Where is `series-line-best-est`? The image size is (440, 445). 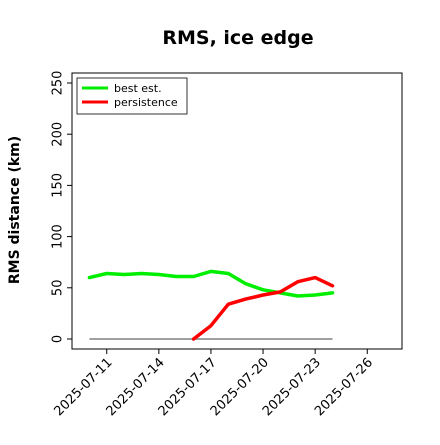
series-line-best-est is located at coordinates (211, 283).